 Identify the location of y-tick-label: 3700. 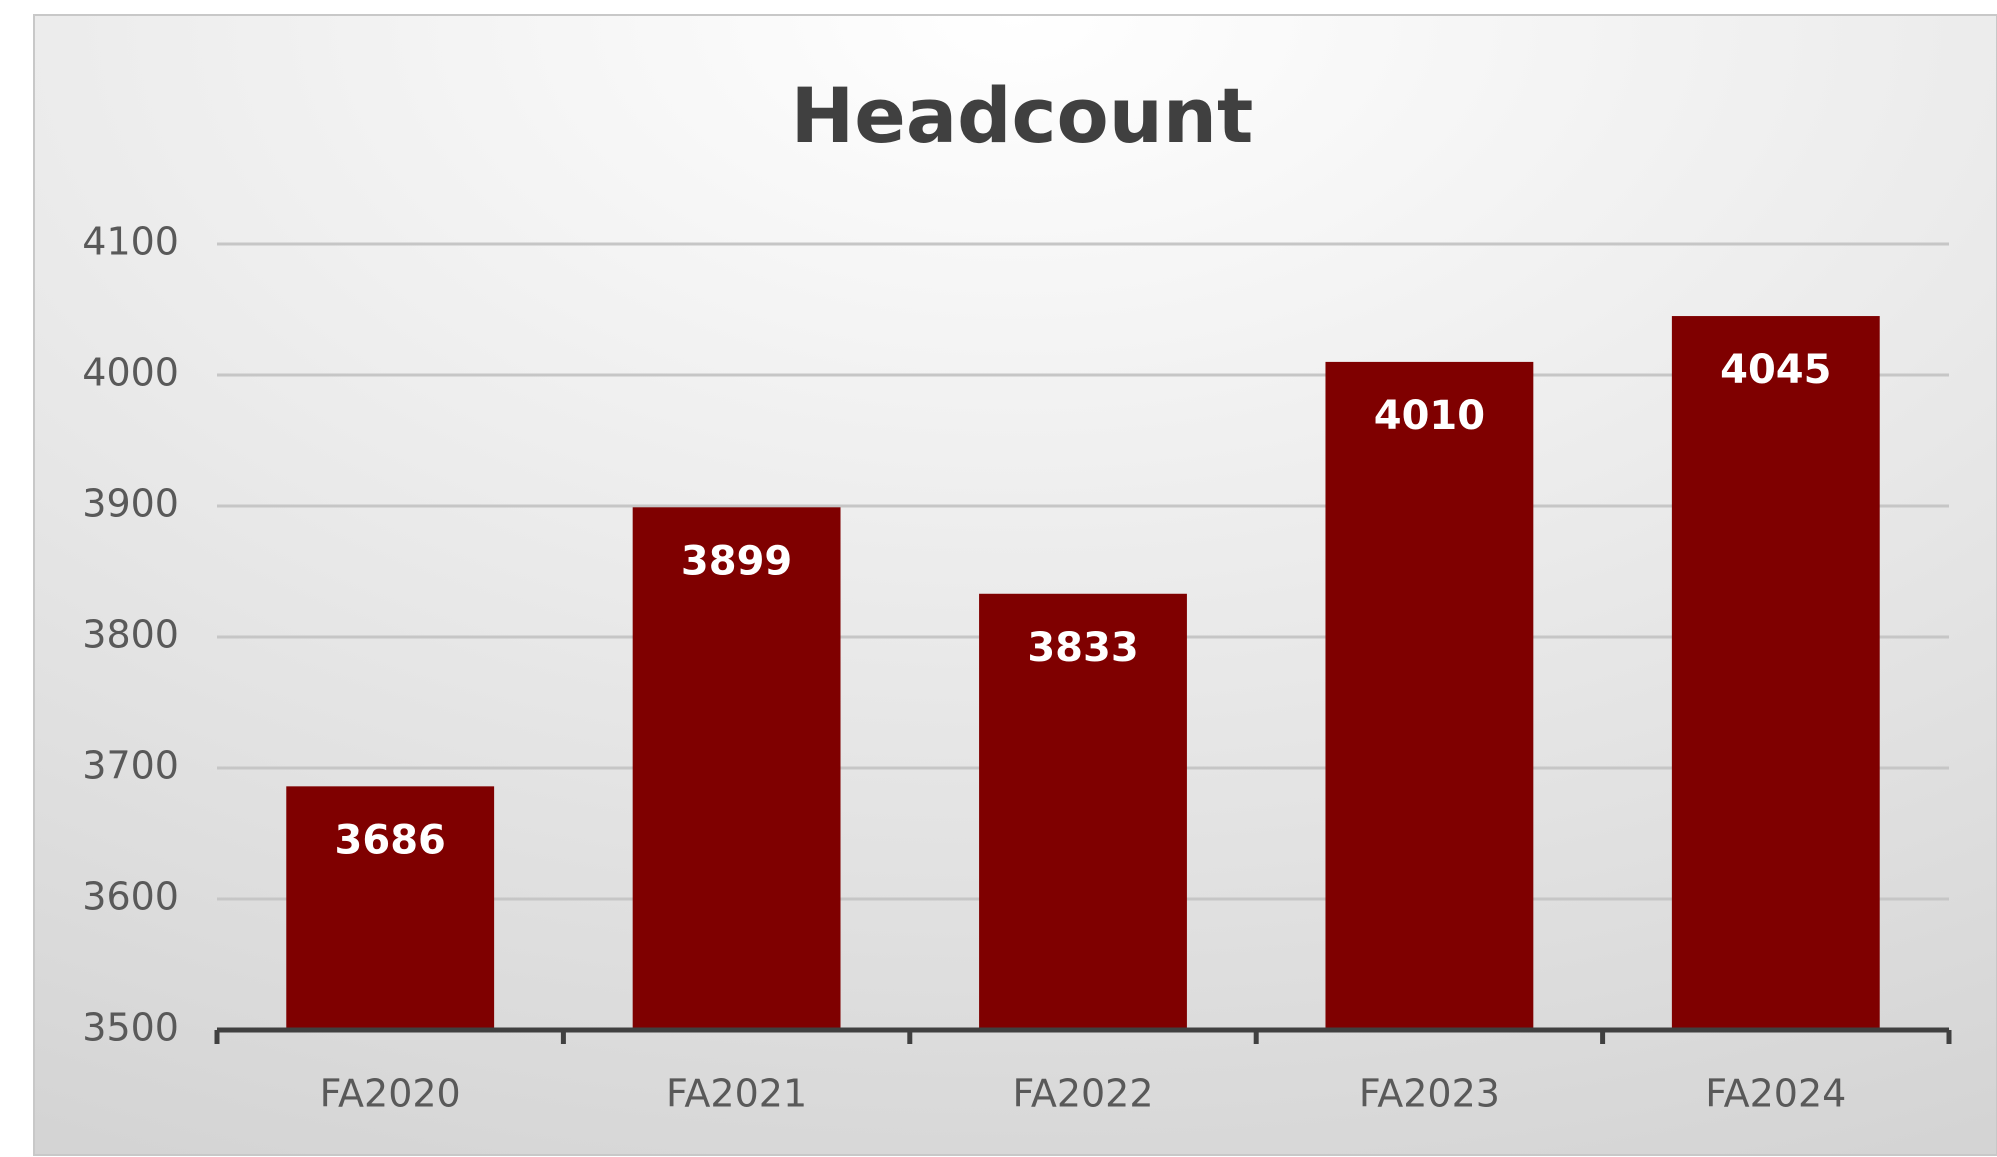
(130, 766).